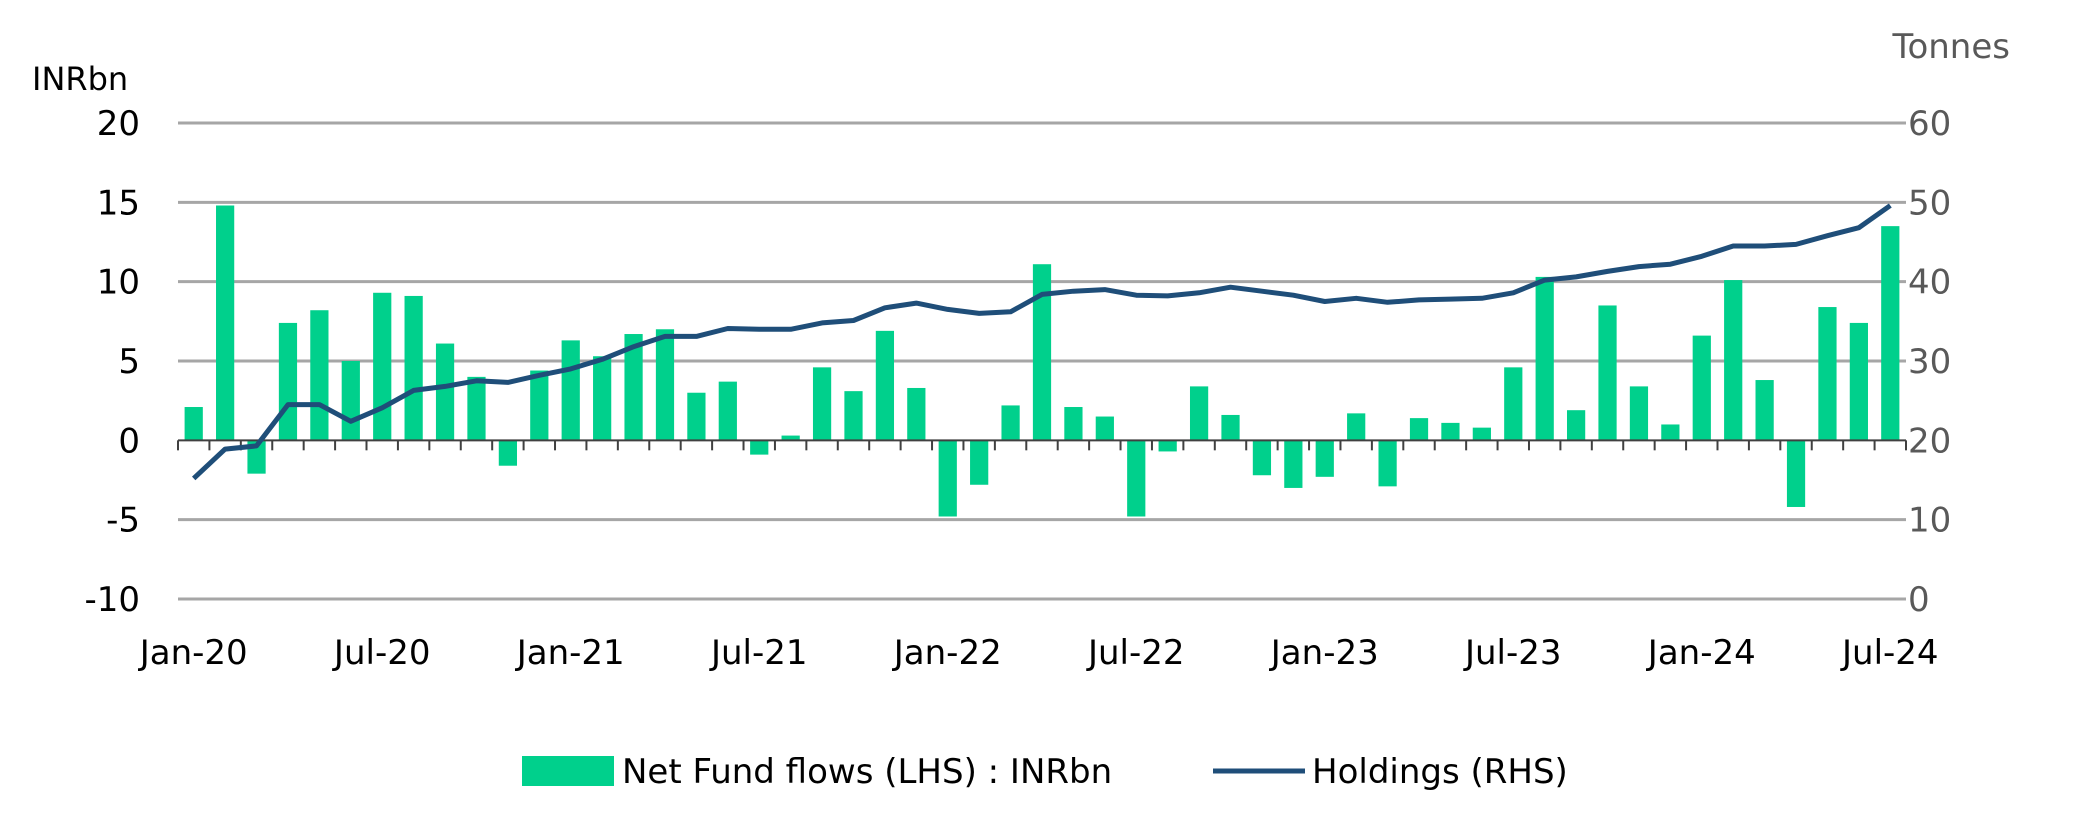 The height and width of the screenshot is (838, 2076). What do you see at coordinates (1919, 600) in the screenshot?
I see `right-tick-label: 0` at bounding box center [1919, 600].